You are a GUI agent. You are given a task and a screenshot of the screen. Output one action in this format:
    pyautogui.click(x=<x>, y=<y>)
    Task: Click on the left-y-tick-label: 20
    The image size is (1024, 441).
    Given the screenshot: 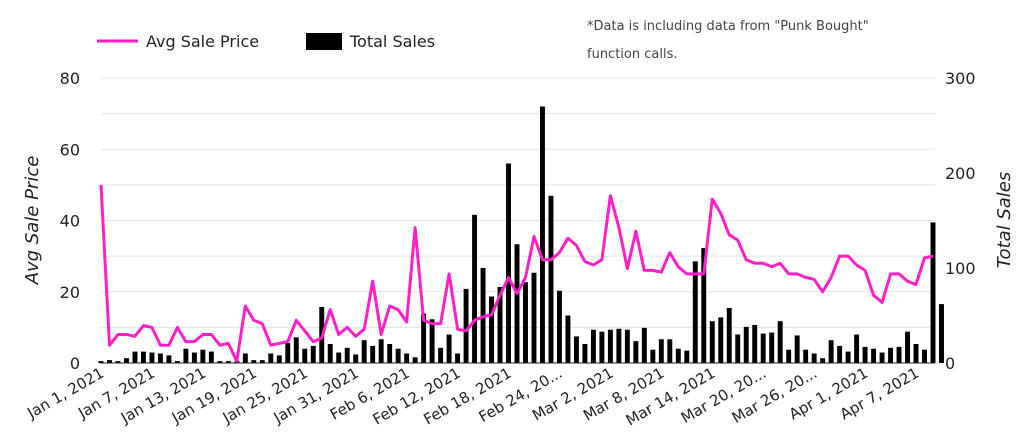 What is the action you would take?
    pyautogui.click(x=70, y=292)
    